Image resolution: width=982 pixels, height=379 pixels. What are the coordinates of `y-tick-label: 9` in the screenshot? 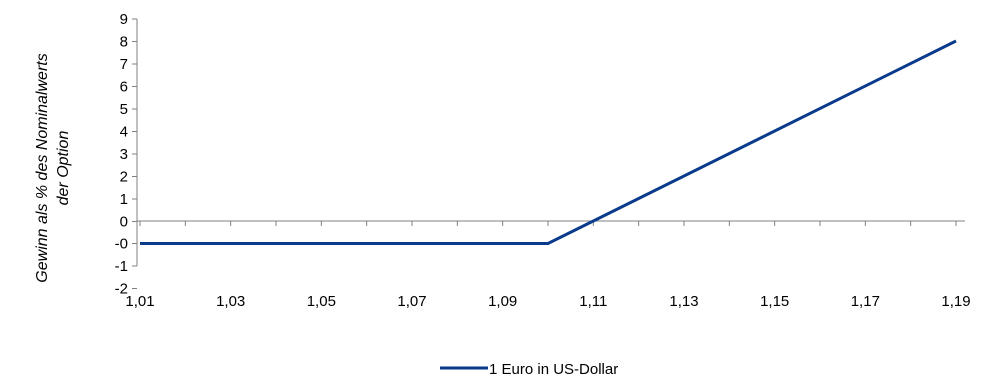 It's located at (124, 19).